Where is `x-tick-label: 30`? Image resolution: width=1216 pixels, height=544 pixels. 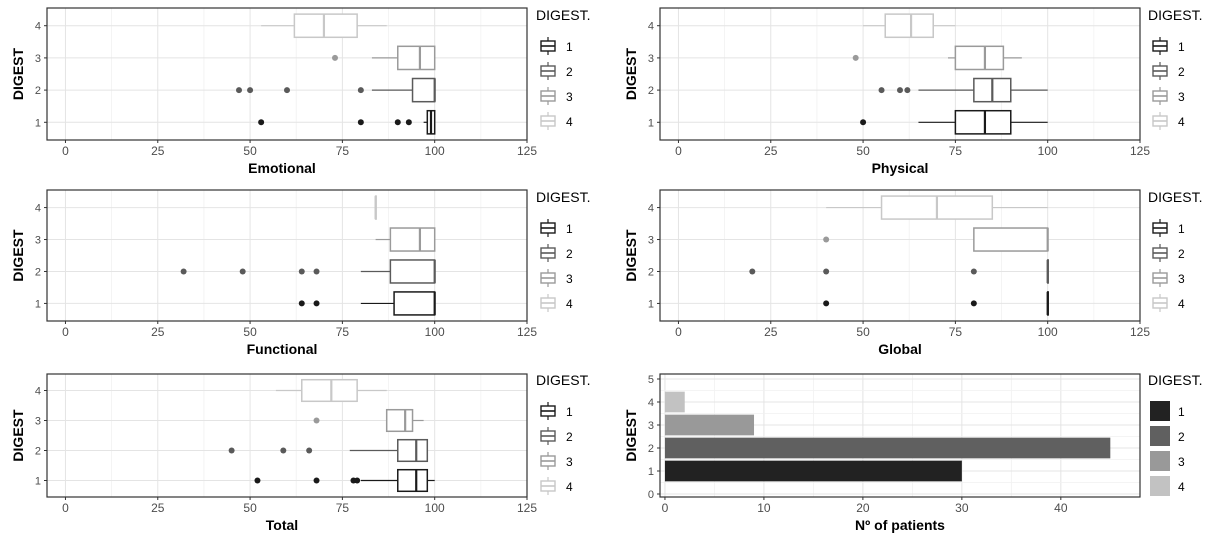 x-tick-label: 30 is located at coordinates (962, 508).